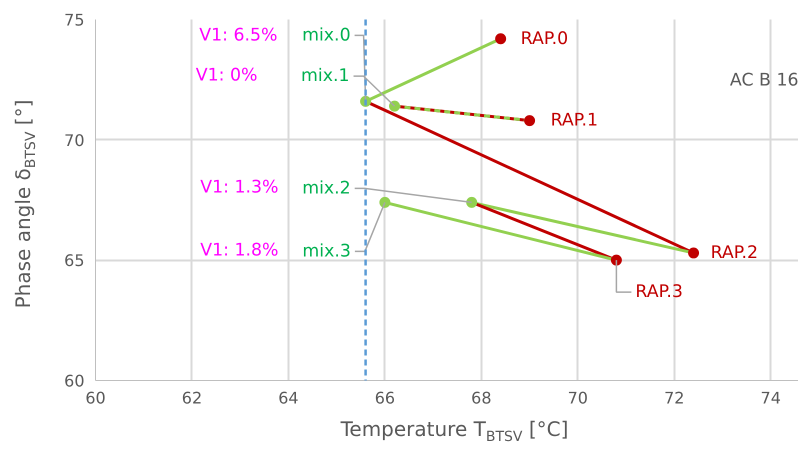 The image size is (798, 454). I want to click on x-axis-title: Temperature T$_{BTSV}$ [°C], so click(455, 431).